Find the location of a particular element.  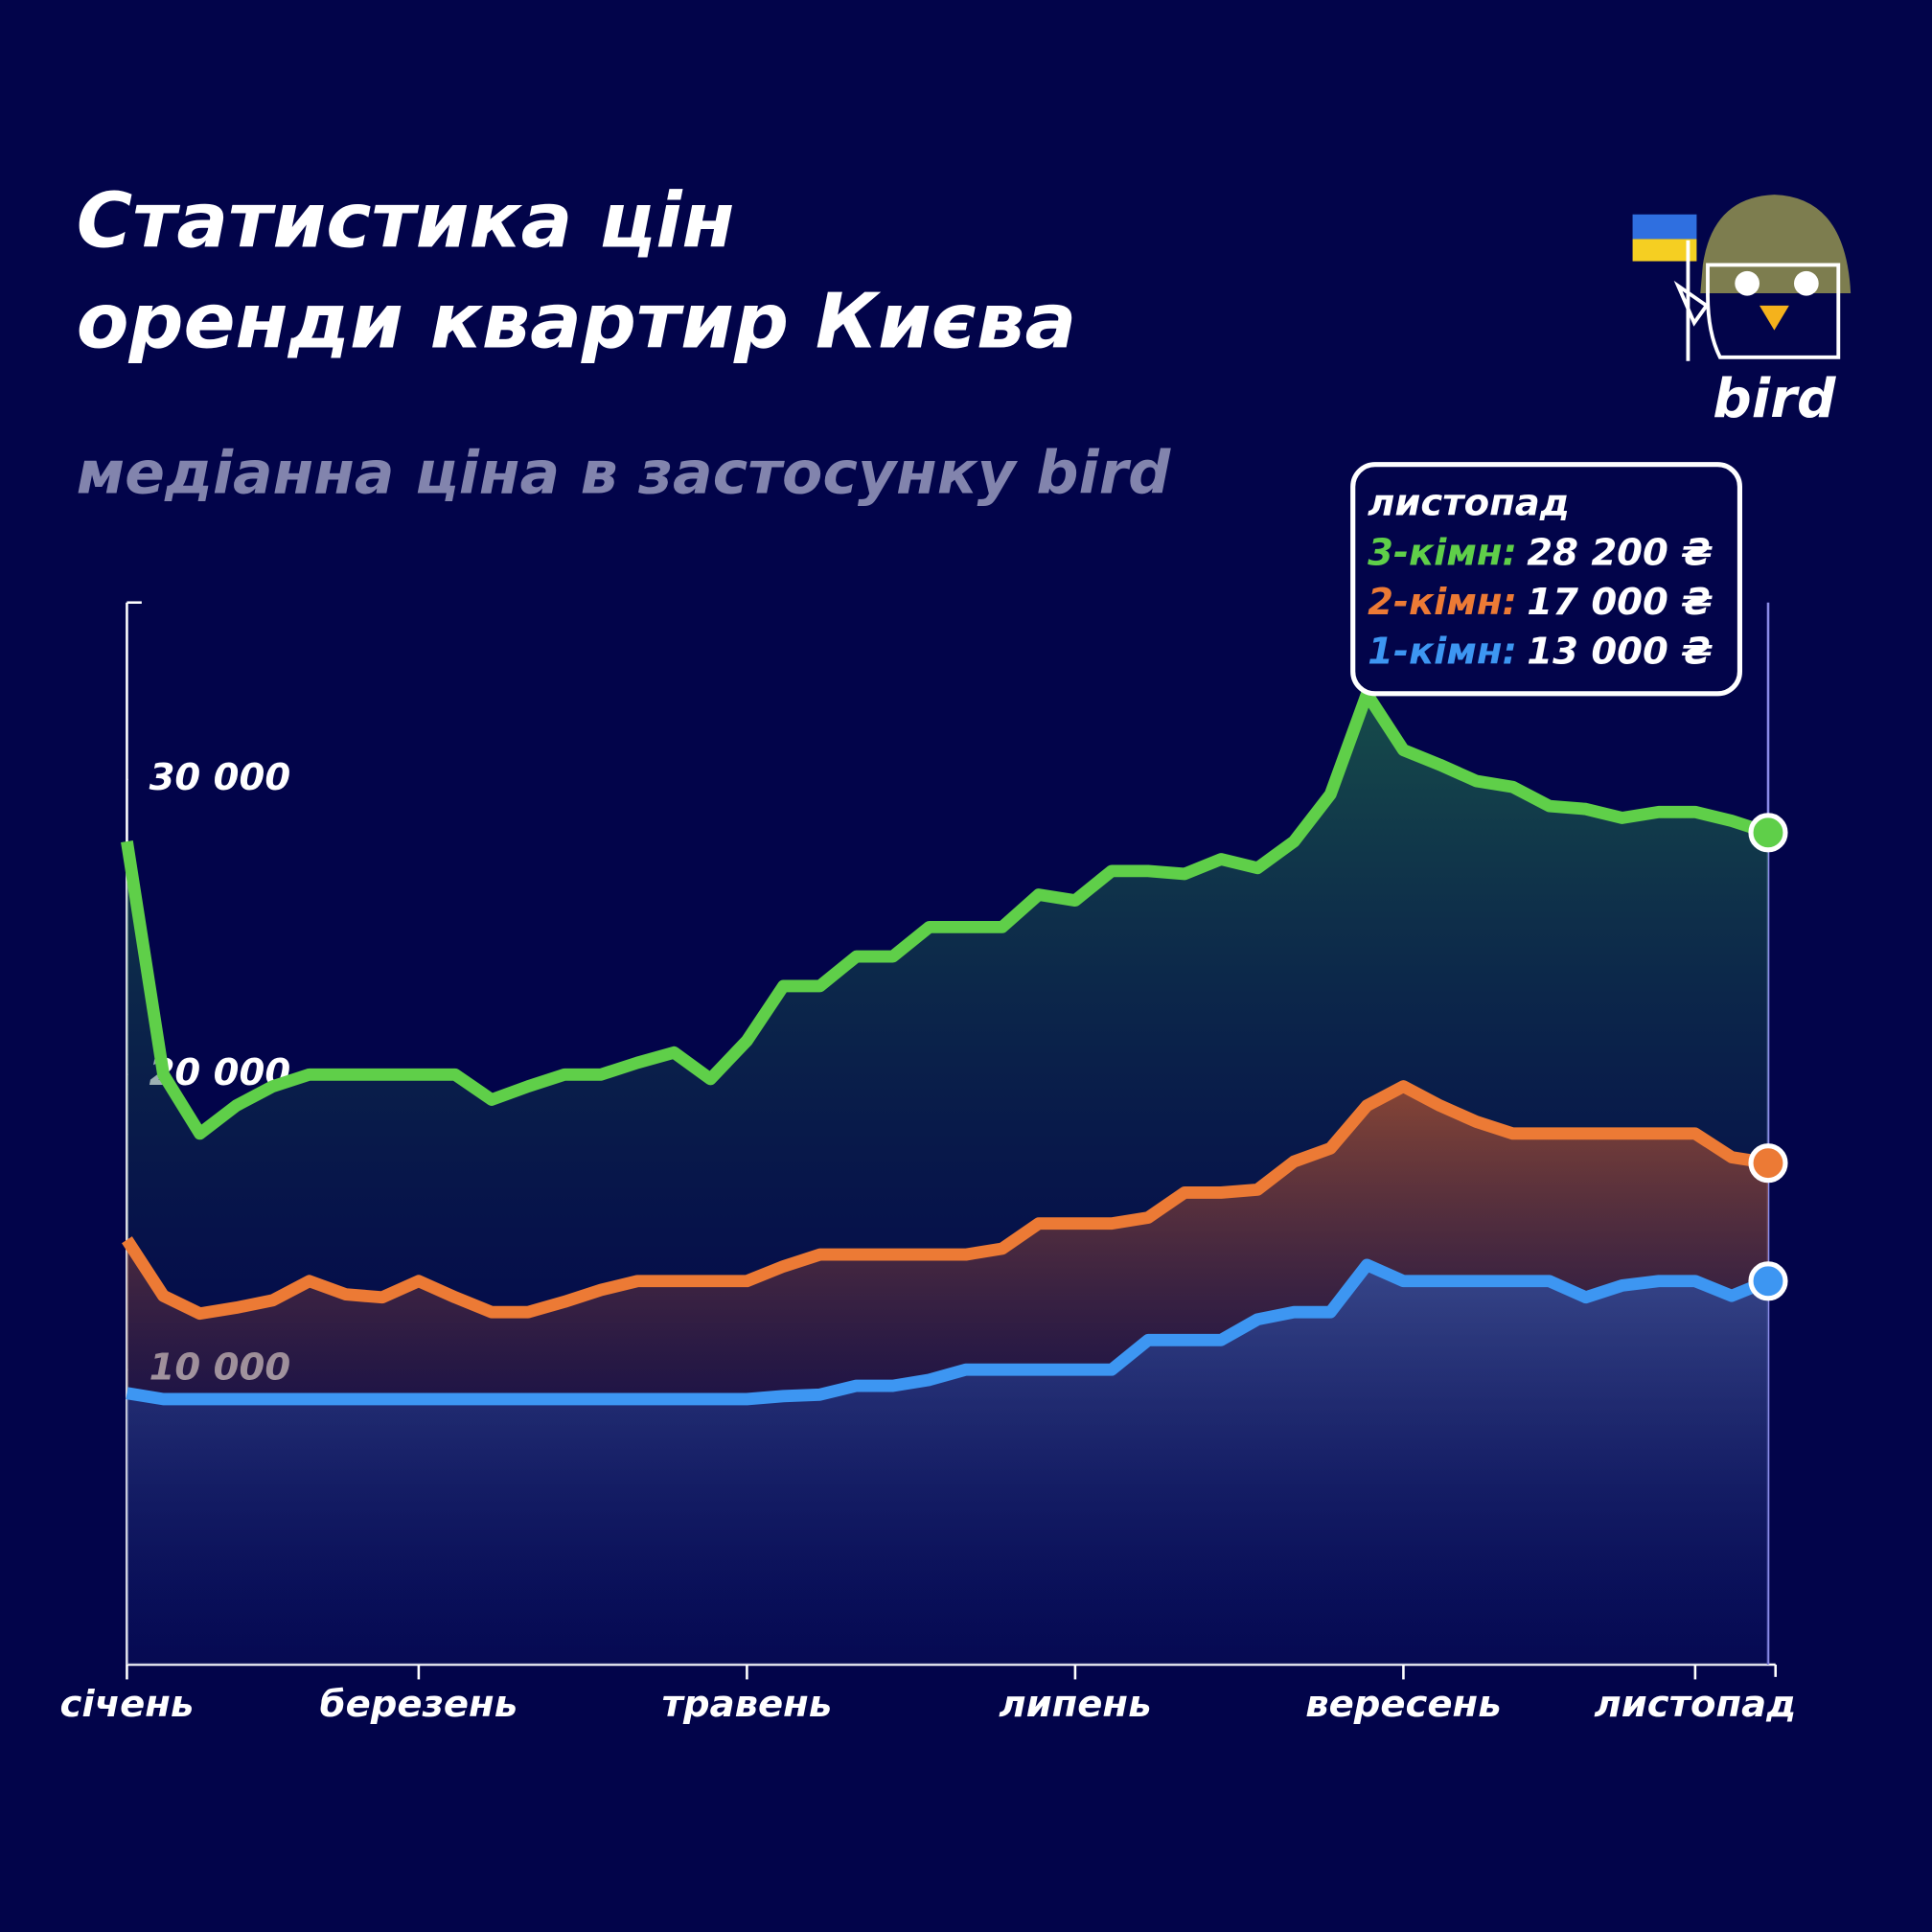

tooltip-title: листопад is located at coordinates (1469, 504).